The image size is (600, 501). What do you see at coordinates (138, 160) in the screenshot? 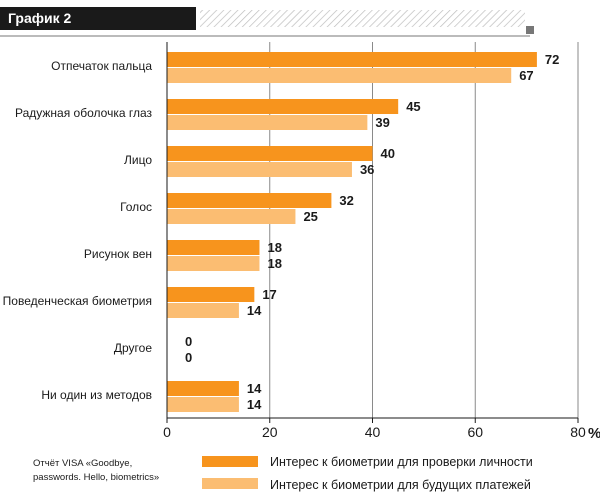
I see `category-label: Лицо` at bounding box center [138, 160].